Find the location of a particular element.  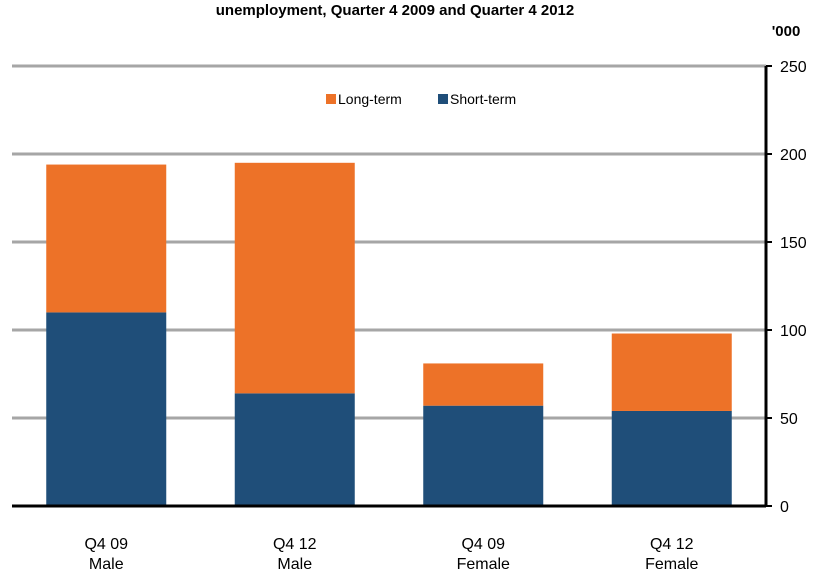

legend-label: Short-term is located at coordinates (483, 99).